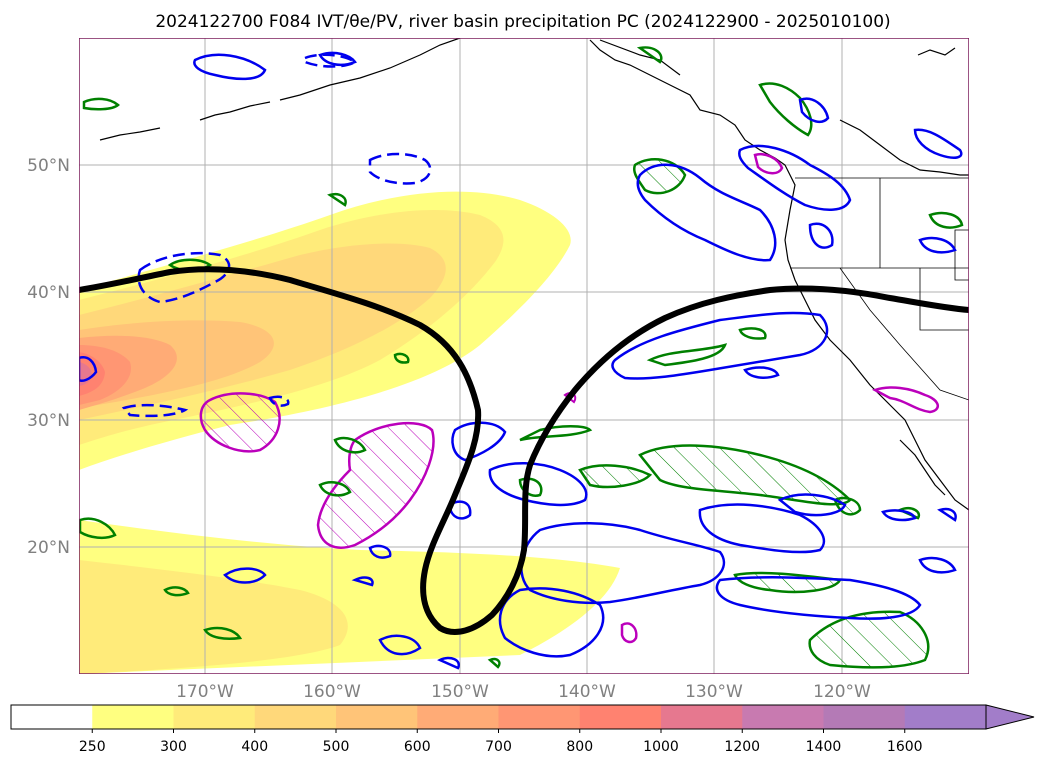 This screenshot has width=1047, height=767. Describe the element at coordinates (254, 747) in the screenshot. I see `colorbar-tick-label: 400` at that location.